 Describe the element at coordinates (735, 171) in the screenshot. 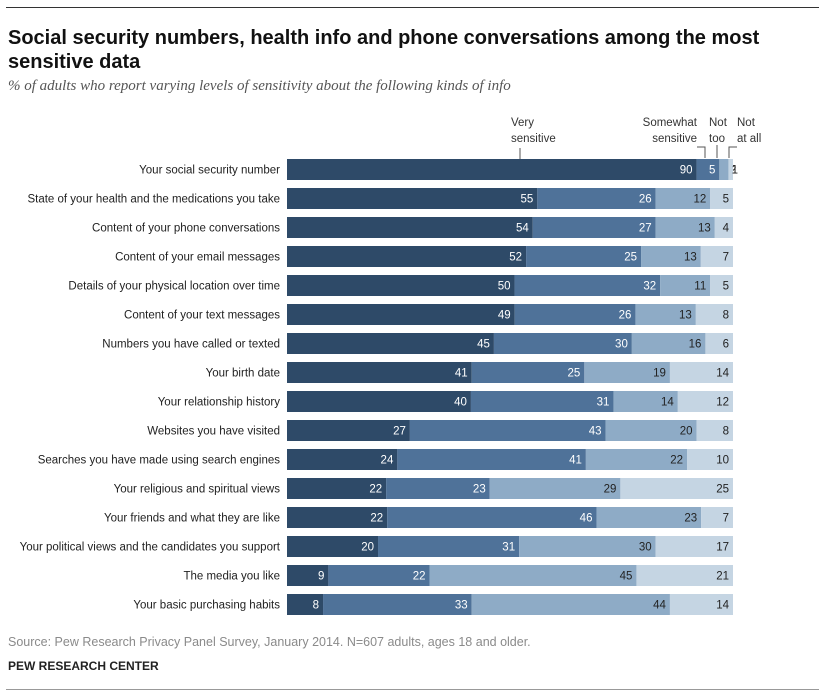

I see `value-label: 1` at that location.